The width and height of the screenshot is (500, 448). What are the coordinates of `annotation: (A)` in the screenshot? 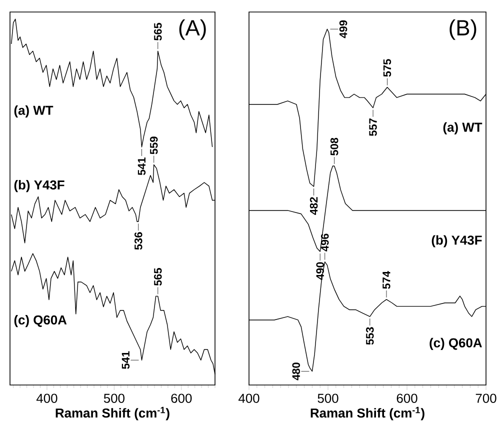 It's located at (192, 29).